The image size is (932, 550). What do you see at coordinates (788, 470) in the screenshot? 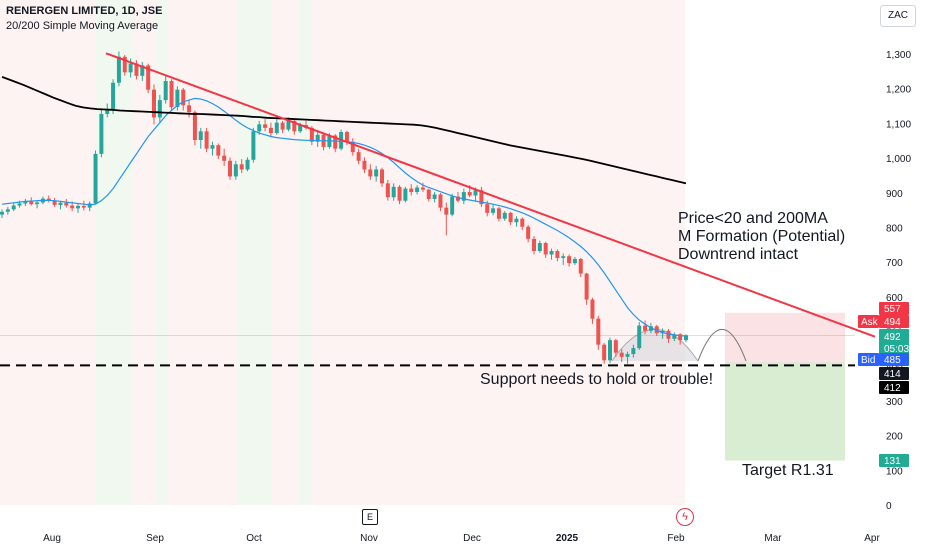
I see `target-annotation: Target R1.31` at bounding box center [788, 470].